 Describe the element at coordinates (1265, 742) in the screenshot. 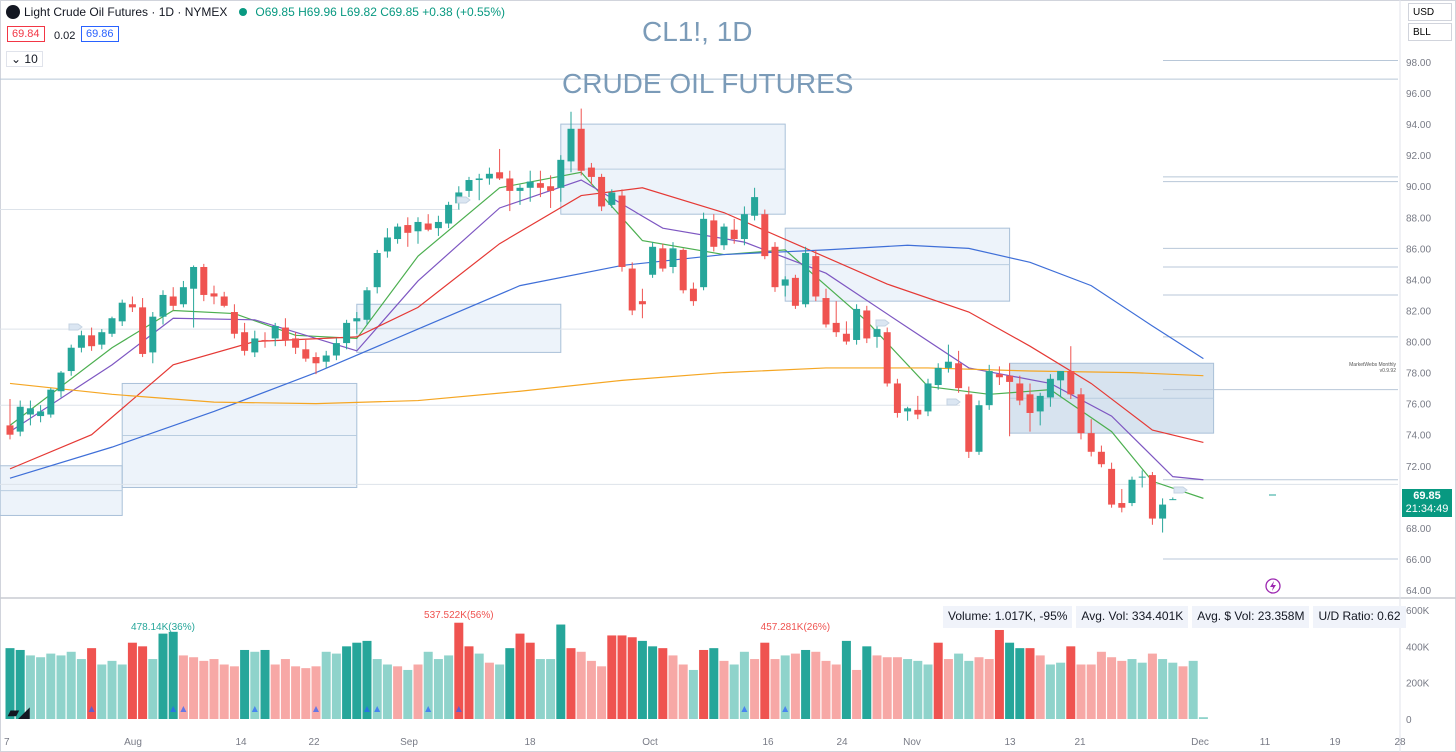

I see `time-tick-label: 11` at that location.